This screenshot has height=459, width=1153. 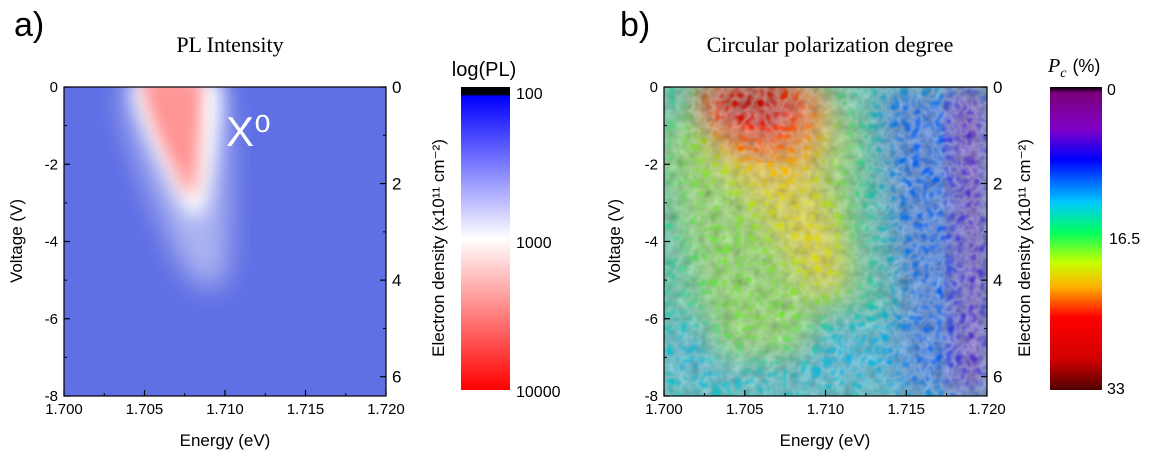 I want to click on x0-annotation: X⁰, so click(x=248, y=131).